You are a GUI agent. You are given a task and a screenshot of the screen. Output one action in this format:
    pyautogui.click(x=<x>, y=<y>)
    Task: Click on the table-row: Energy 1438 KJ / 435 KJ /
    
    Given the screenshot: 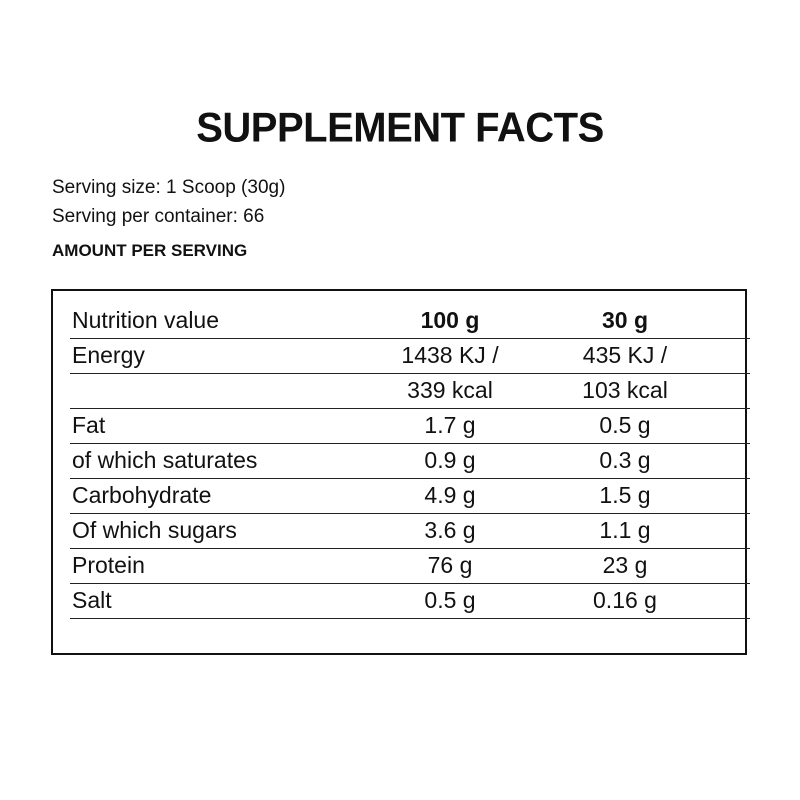 What is the action you would take?
    pyautogui.click(x=410, y=356)
    